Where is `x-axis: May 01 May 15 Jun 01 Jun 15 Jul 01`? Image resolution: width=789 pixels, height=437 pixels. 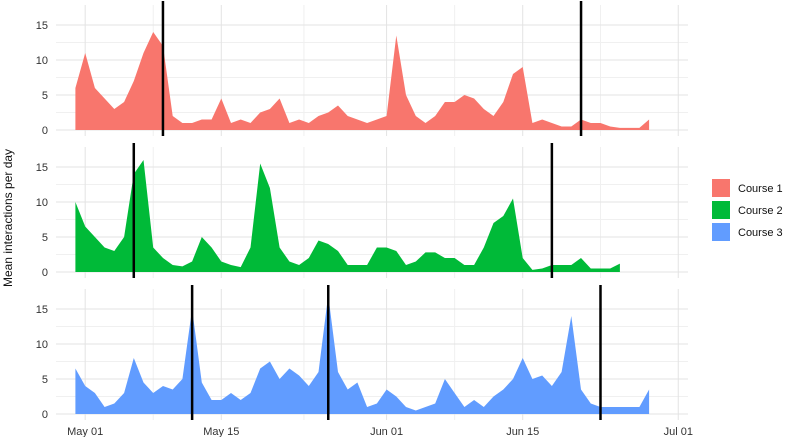
x-axis: May 01 May 15 Jun 01 Jun 15 Jul 01 is located at coordinates (380, 431).